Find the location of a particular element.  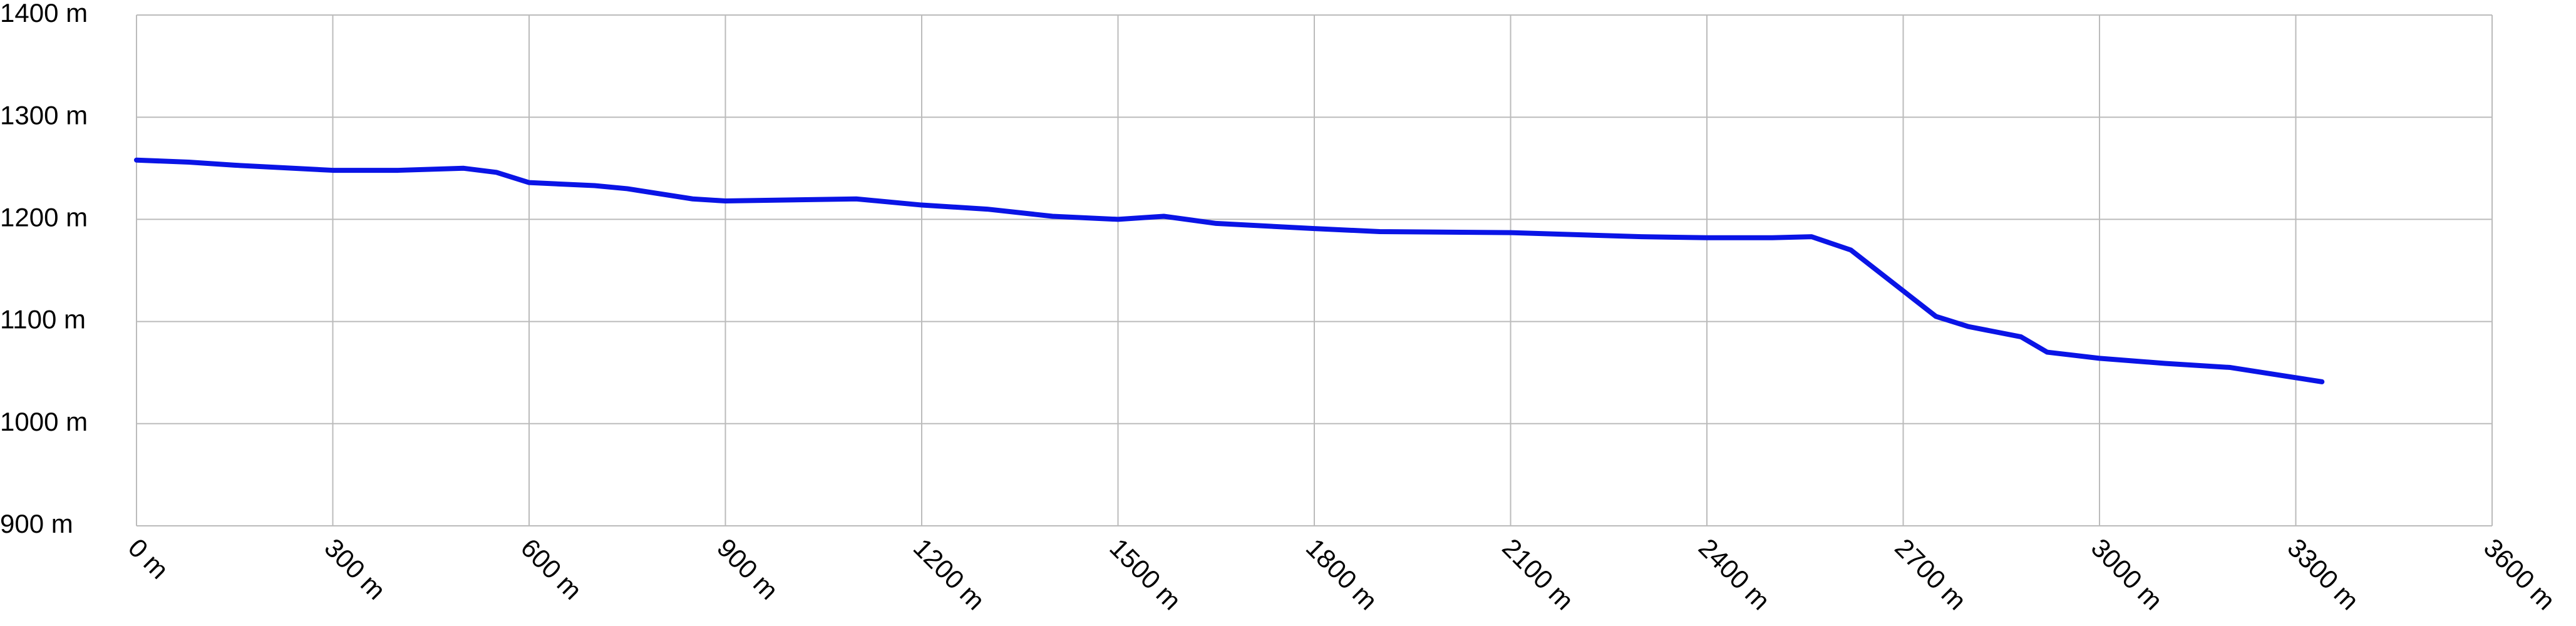

y-tick-label: 1100 m is located at coordinates (43, 319).